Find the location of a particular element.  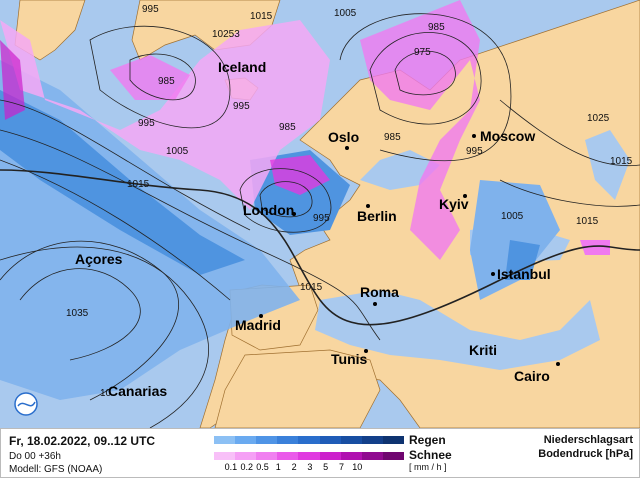

city-label-canarias: Canarias is located at coordinates (137, 391).